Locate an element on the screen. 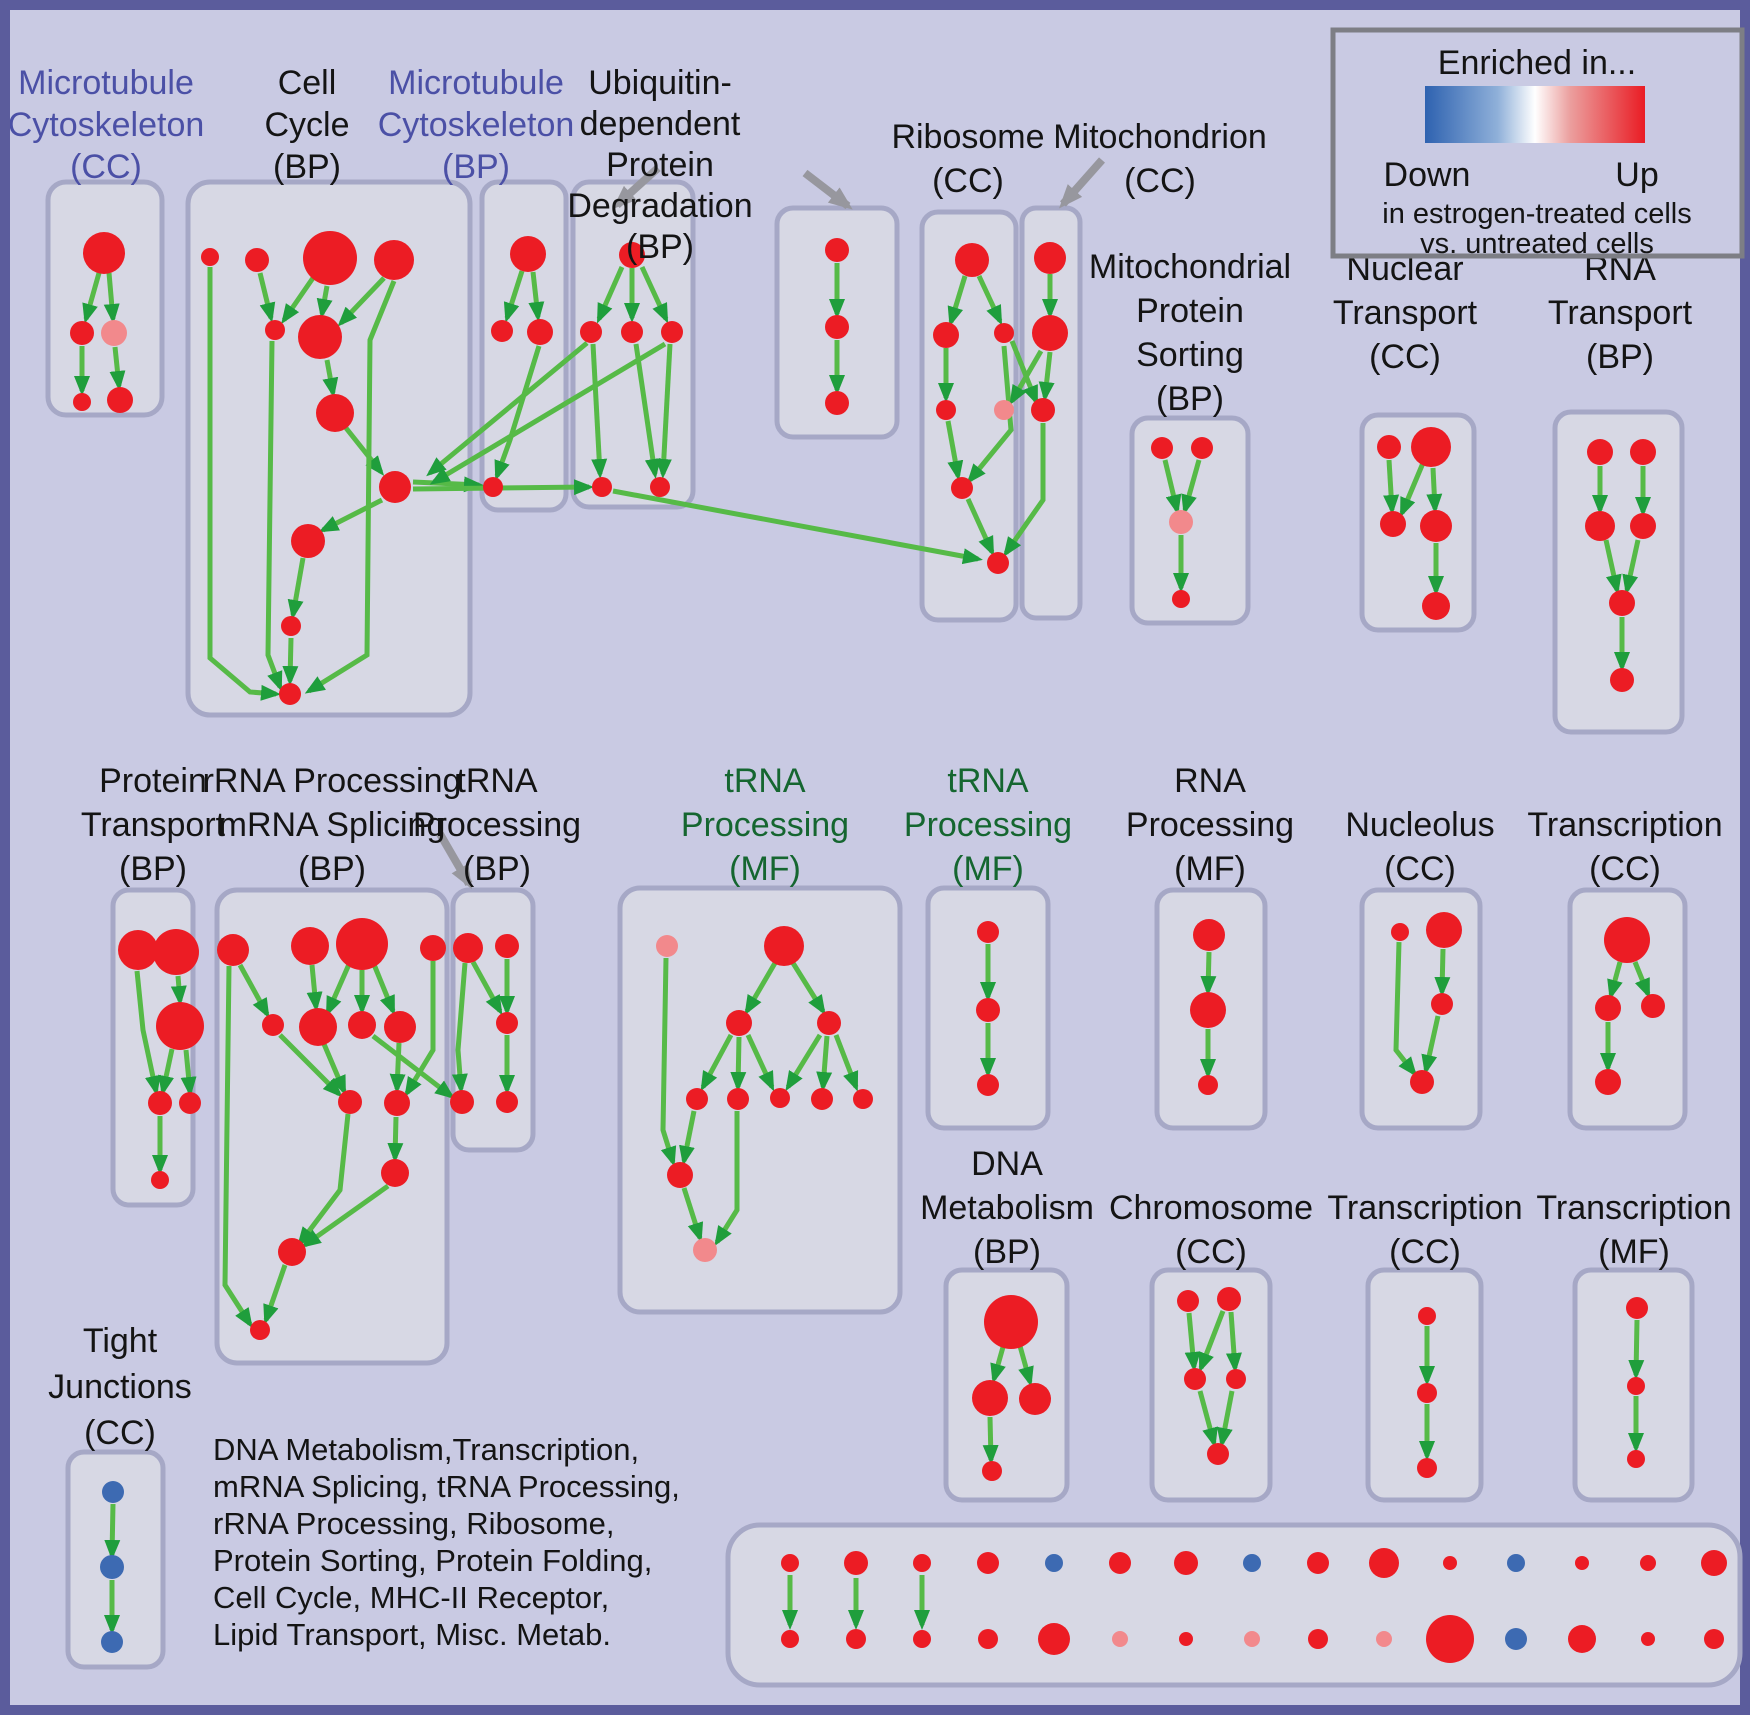  transcription-cc-mid-box is located at coordinates (1627, 1009).